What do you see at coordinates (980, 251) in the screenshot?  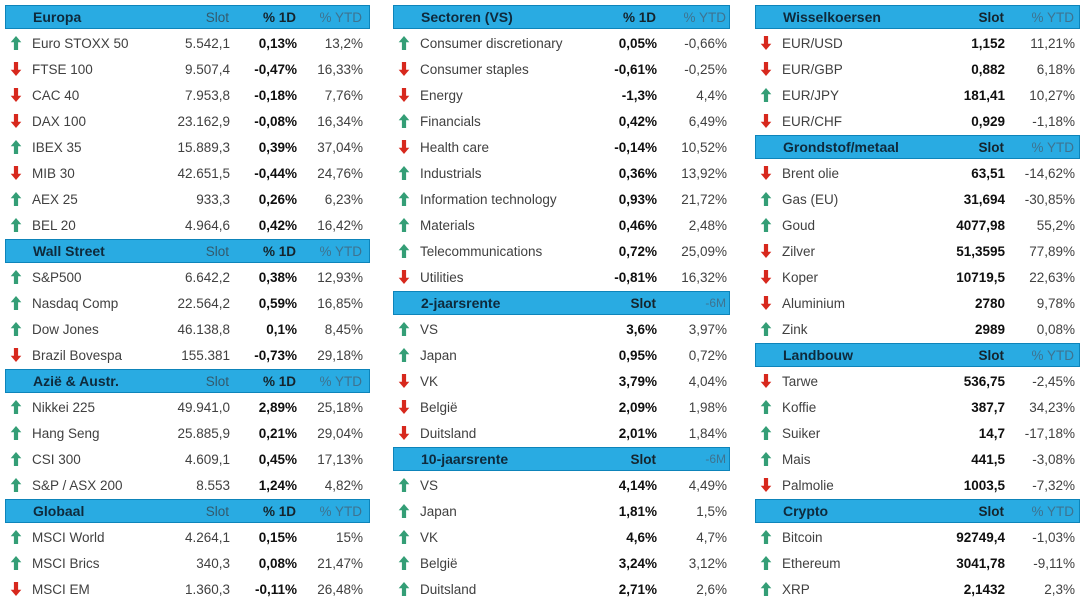 I see `row-value: 51,3595` at bounding box center [980, 251].